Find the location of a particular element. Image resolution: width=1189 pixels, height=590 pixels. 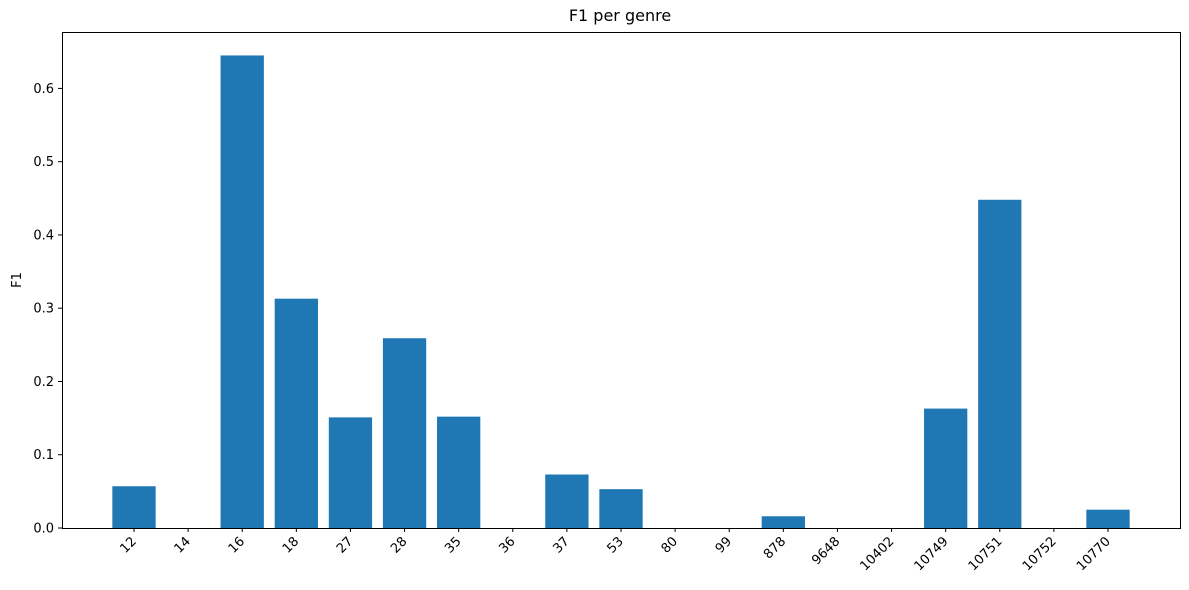

x-tick-label-14: 14 is located at coordinates (183, 545).